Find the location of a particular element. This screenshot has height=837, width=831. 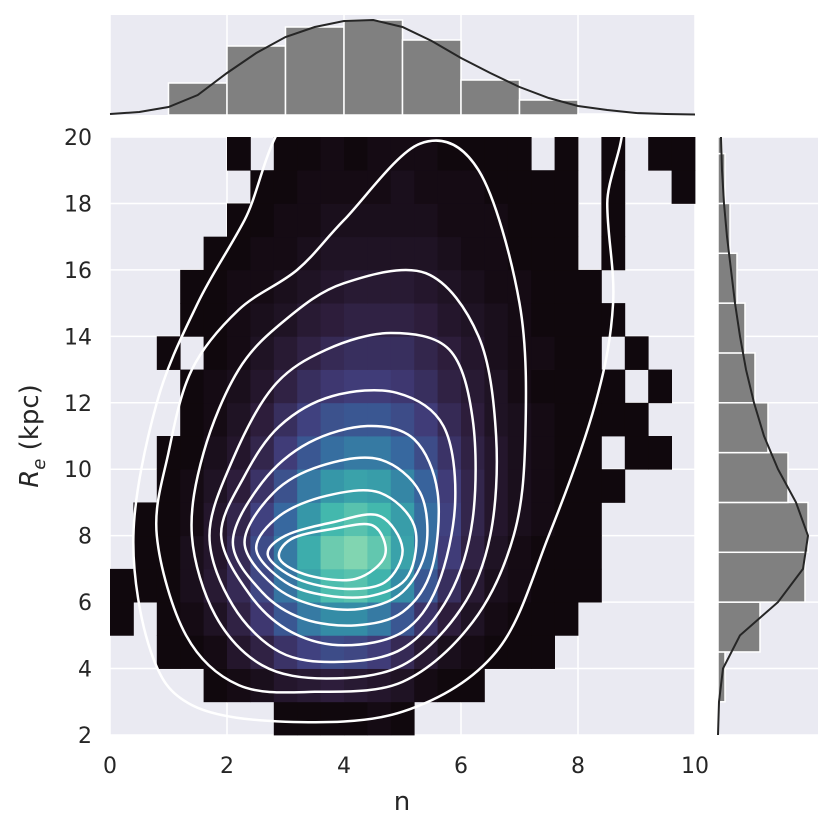

x-tick-label: 8 is located at coordinates (578, 766).